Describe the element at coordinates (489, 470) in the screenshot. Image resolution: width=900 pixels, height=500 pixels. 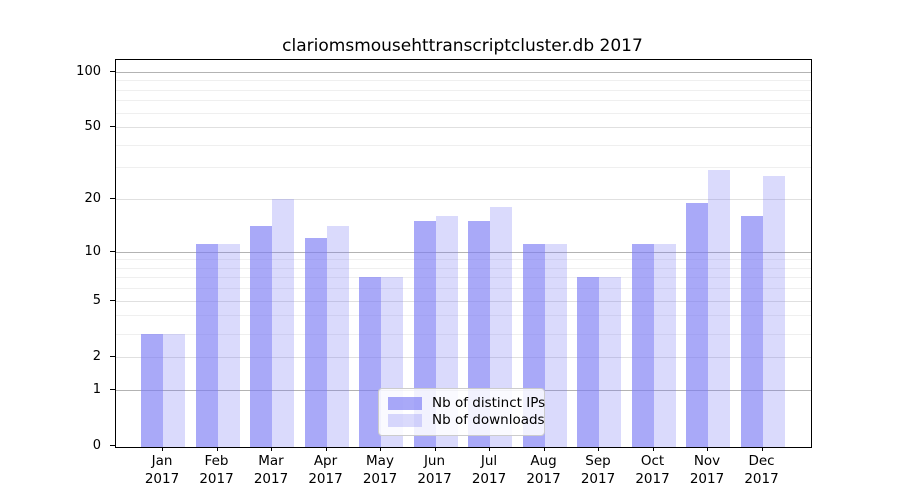
I see `x-tick-label: Jul 2017` at that location.